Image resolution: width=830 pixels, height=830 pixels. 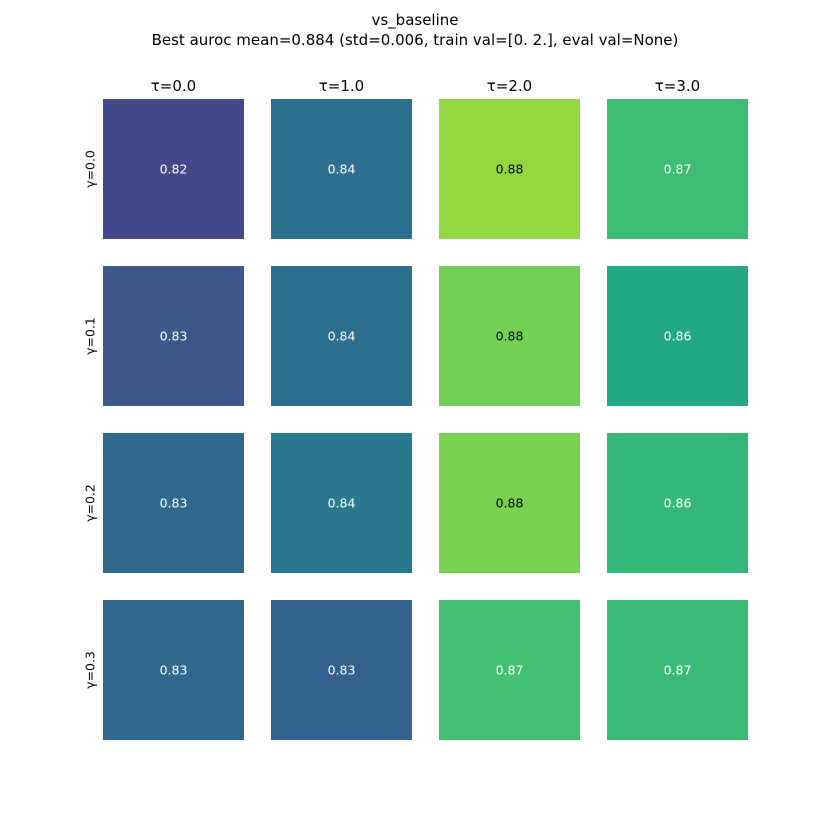 I want to click on column-label: τ=2.0, so click(x=509, y=86).